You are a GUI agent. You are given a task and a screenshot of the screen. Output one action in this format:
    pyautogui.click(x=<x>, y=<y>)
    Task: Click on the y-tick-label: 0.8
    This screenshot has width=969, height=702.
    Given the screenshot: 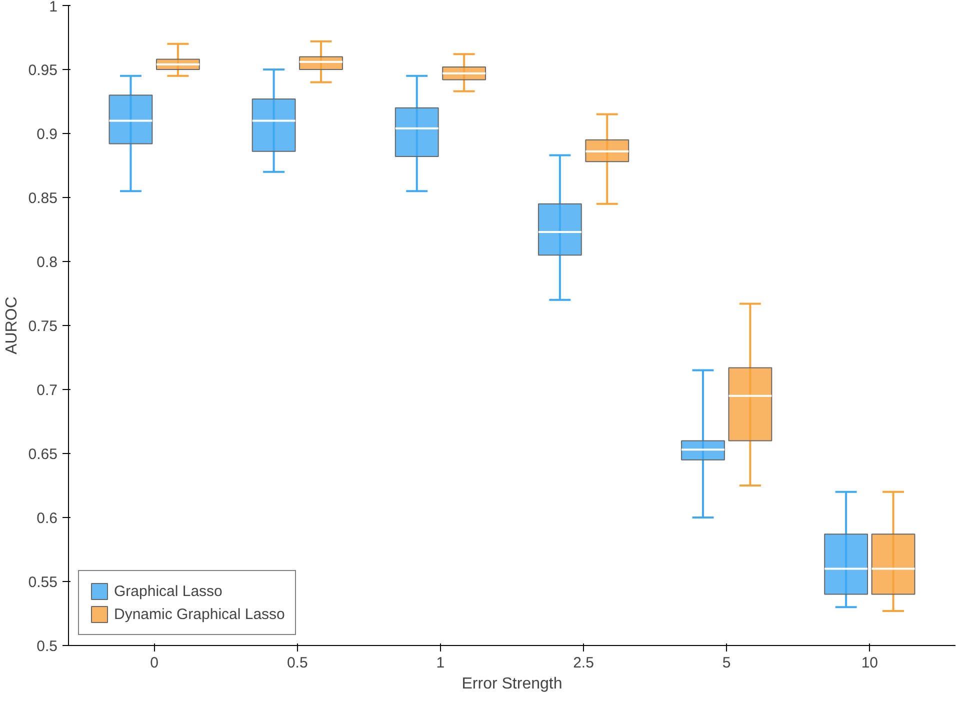 What is the action you would take?
    pyautogui.click(x=47, y=262)
    